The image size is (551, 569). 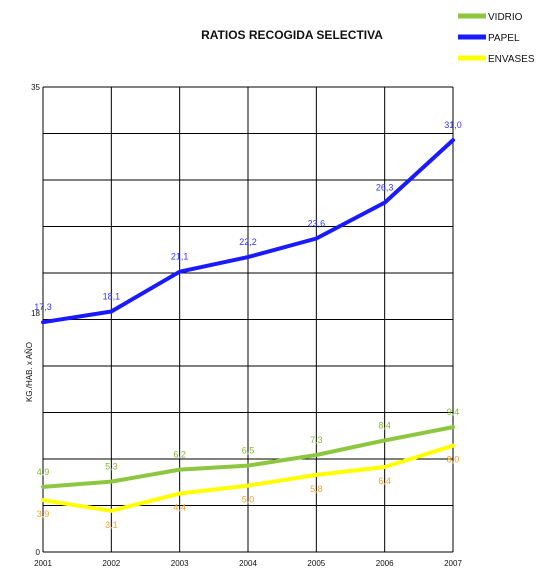 What do you see at coordinates (35, 313) in the screenshot?
I see `y-tick-label: 18` at bounding box center [35, 313].